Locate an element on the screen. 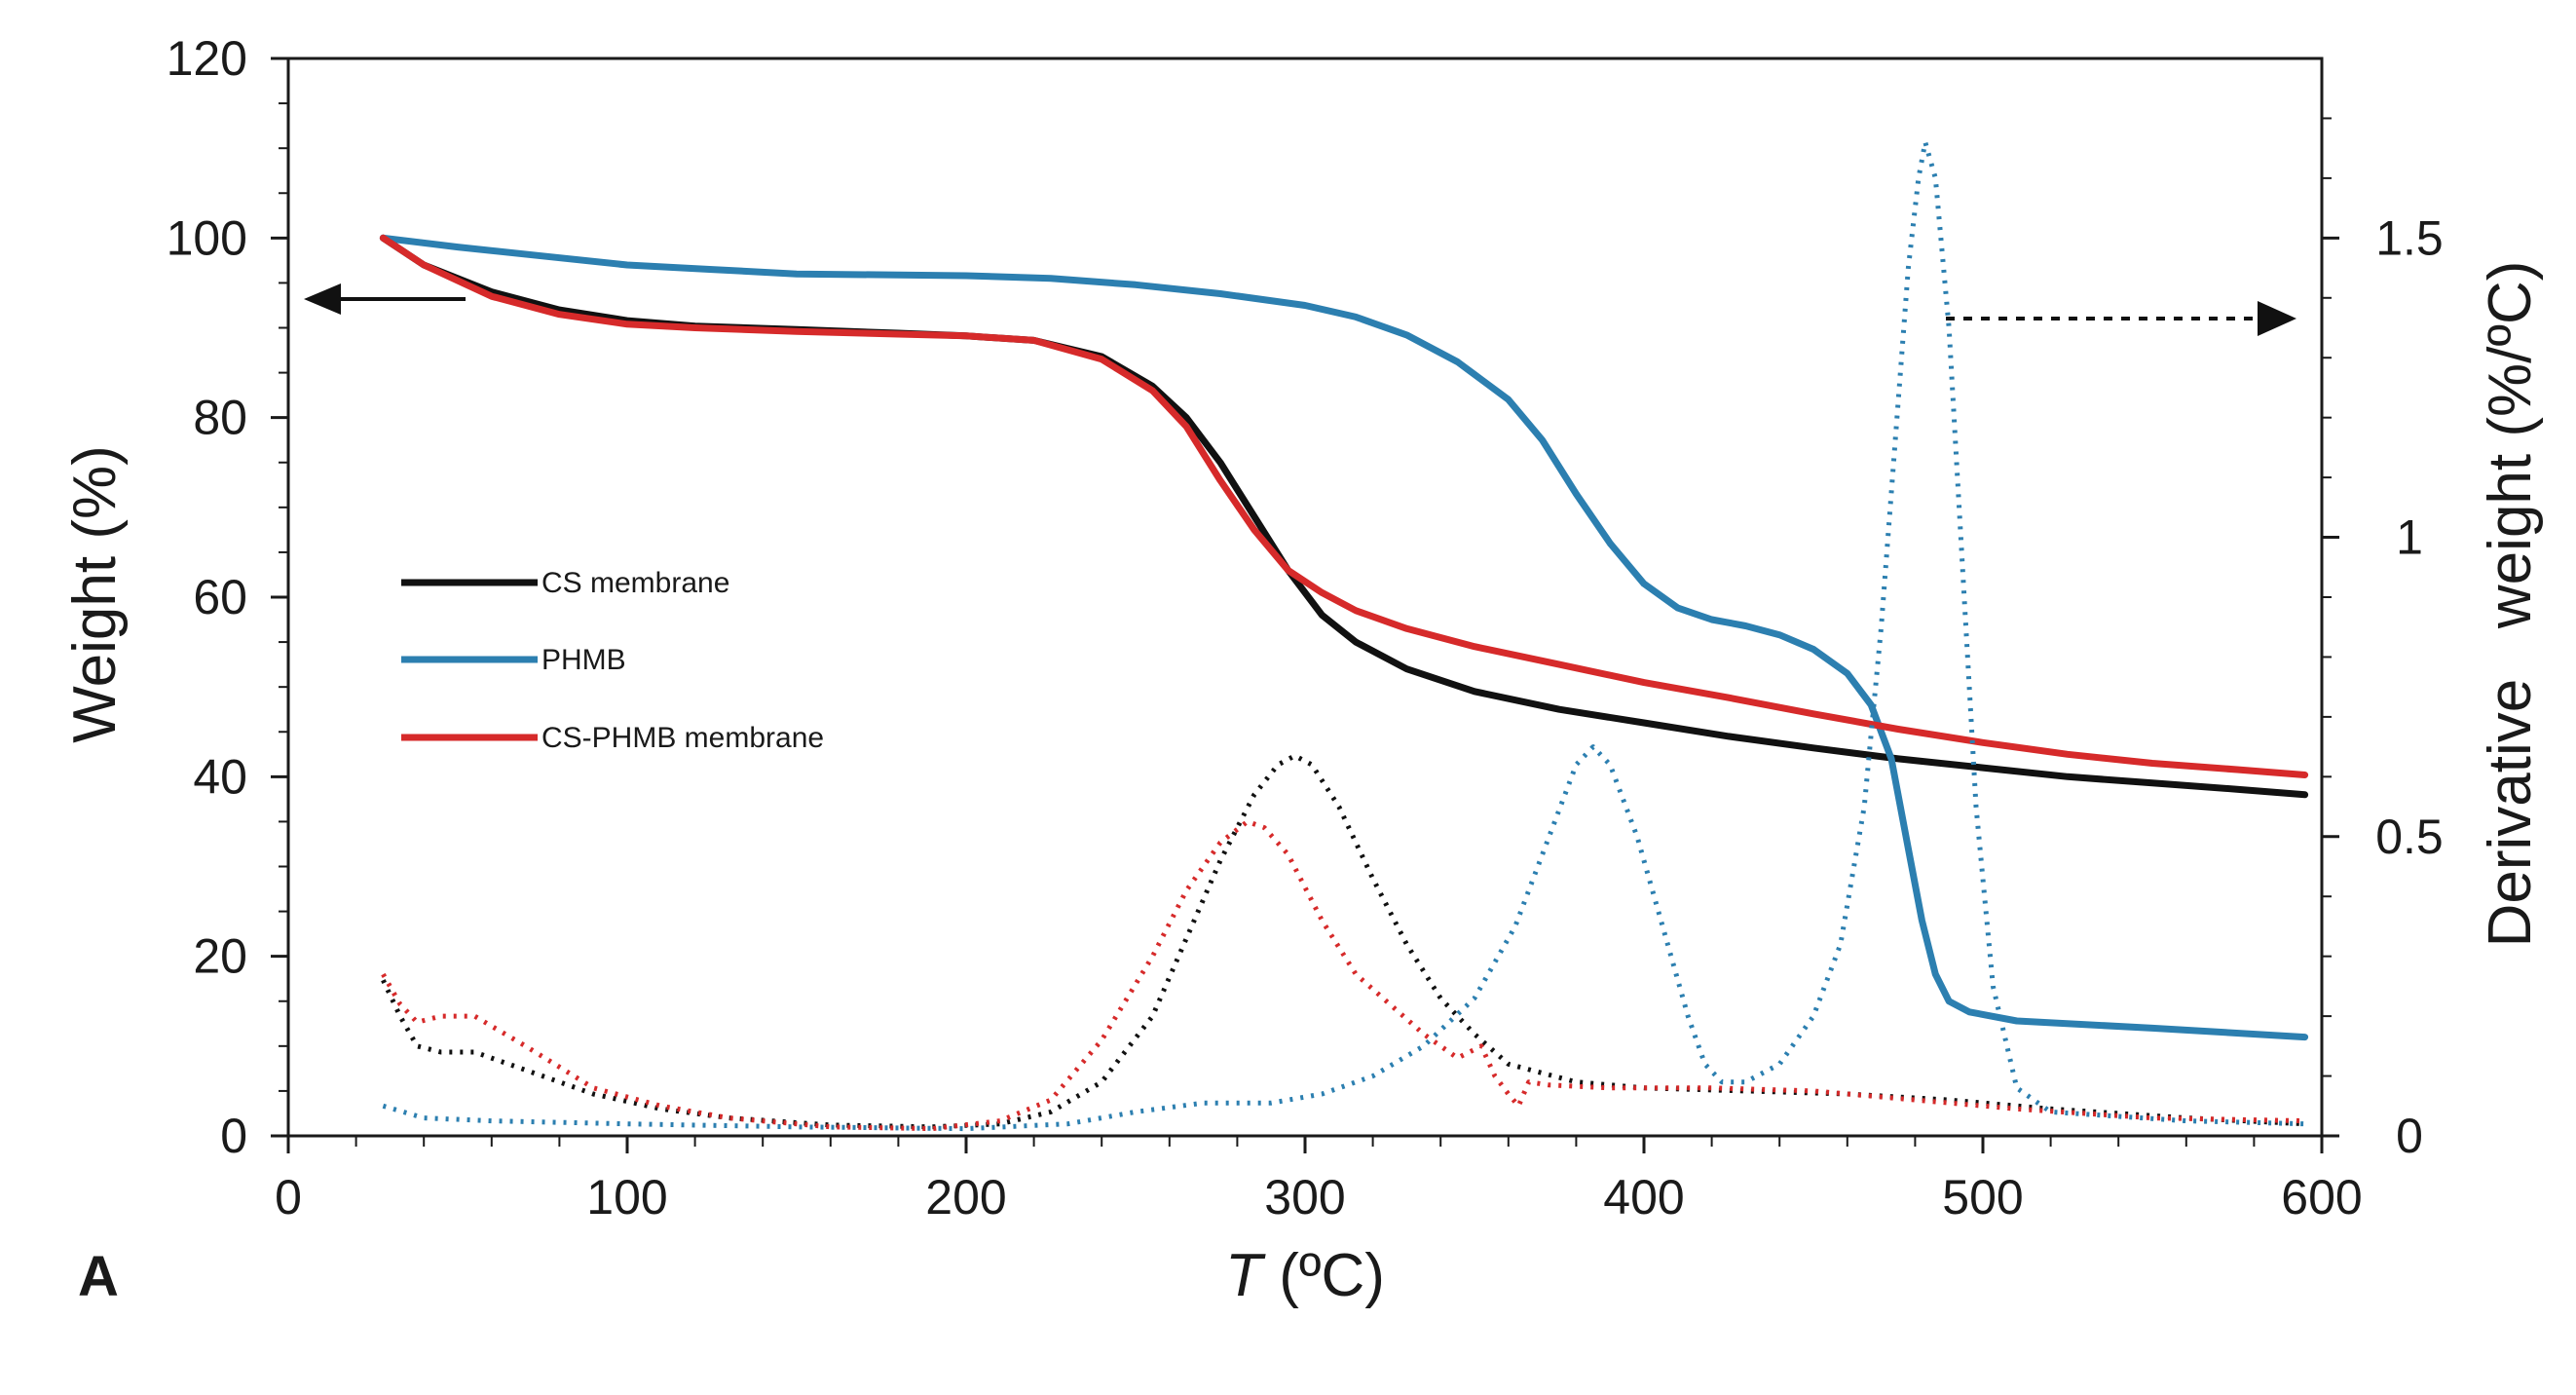 The image size is (2576, 1395). y-tick-label: 60 is located at coordinates (220, 597).